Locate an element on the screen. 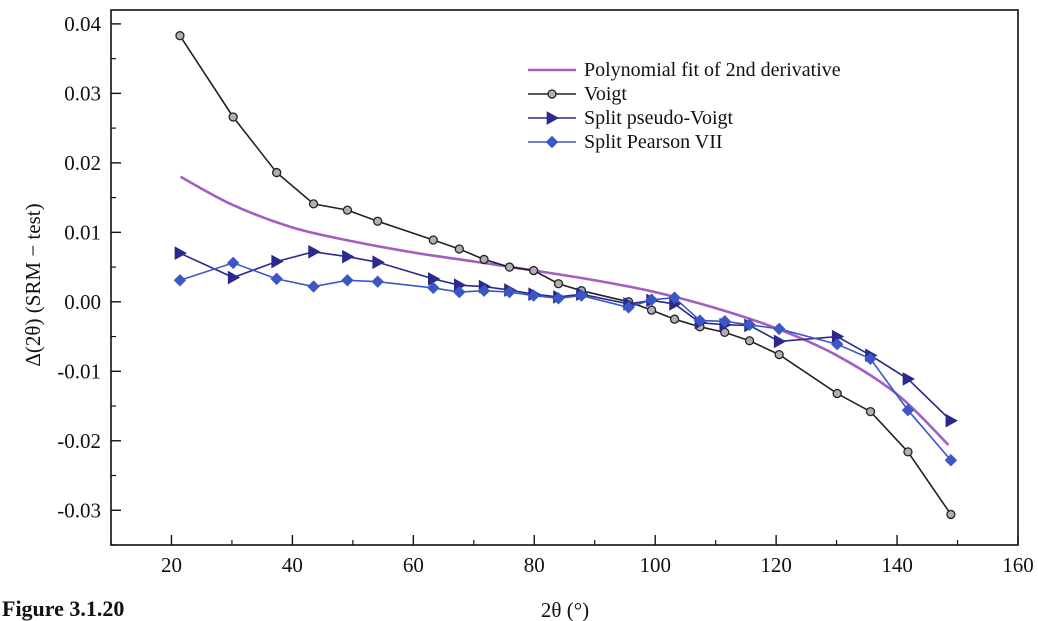  y-axis-title: Δ(2θ) (SRM − test) is located at coordinates (33, 284).